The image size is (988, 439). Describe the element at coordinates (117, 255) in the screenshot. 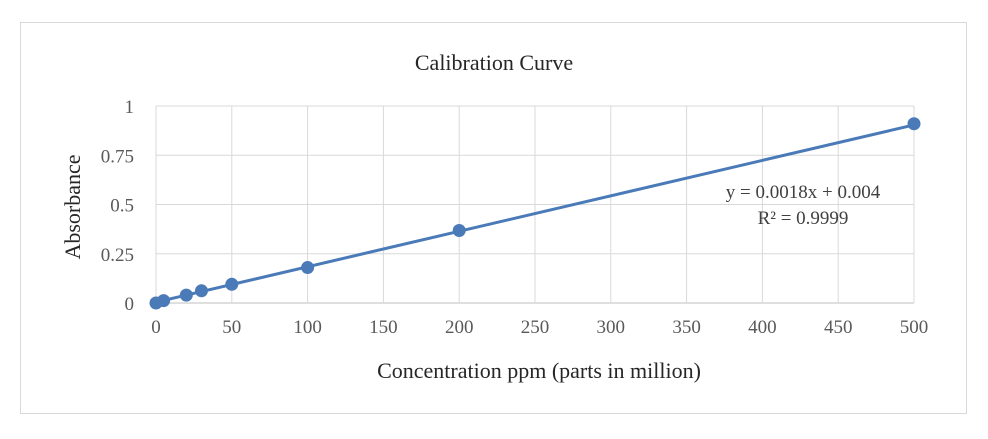

I see `y-tick-label: 0.25` at that location.